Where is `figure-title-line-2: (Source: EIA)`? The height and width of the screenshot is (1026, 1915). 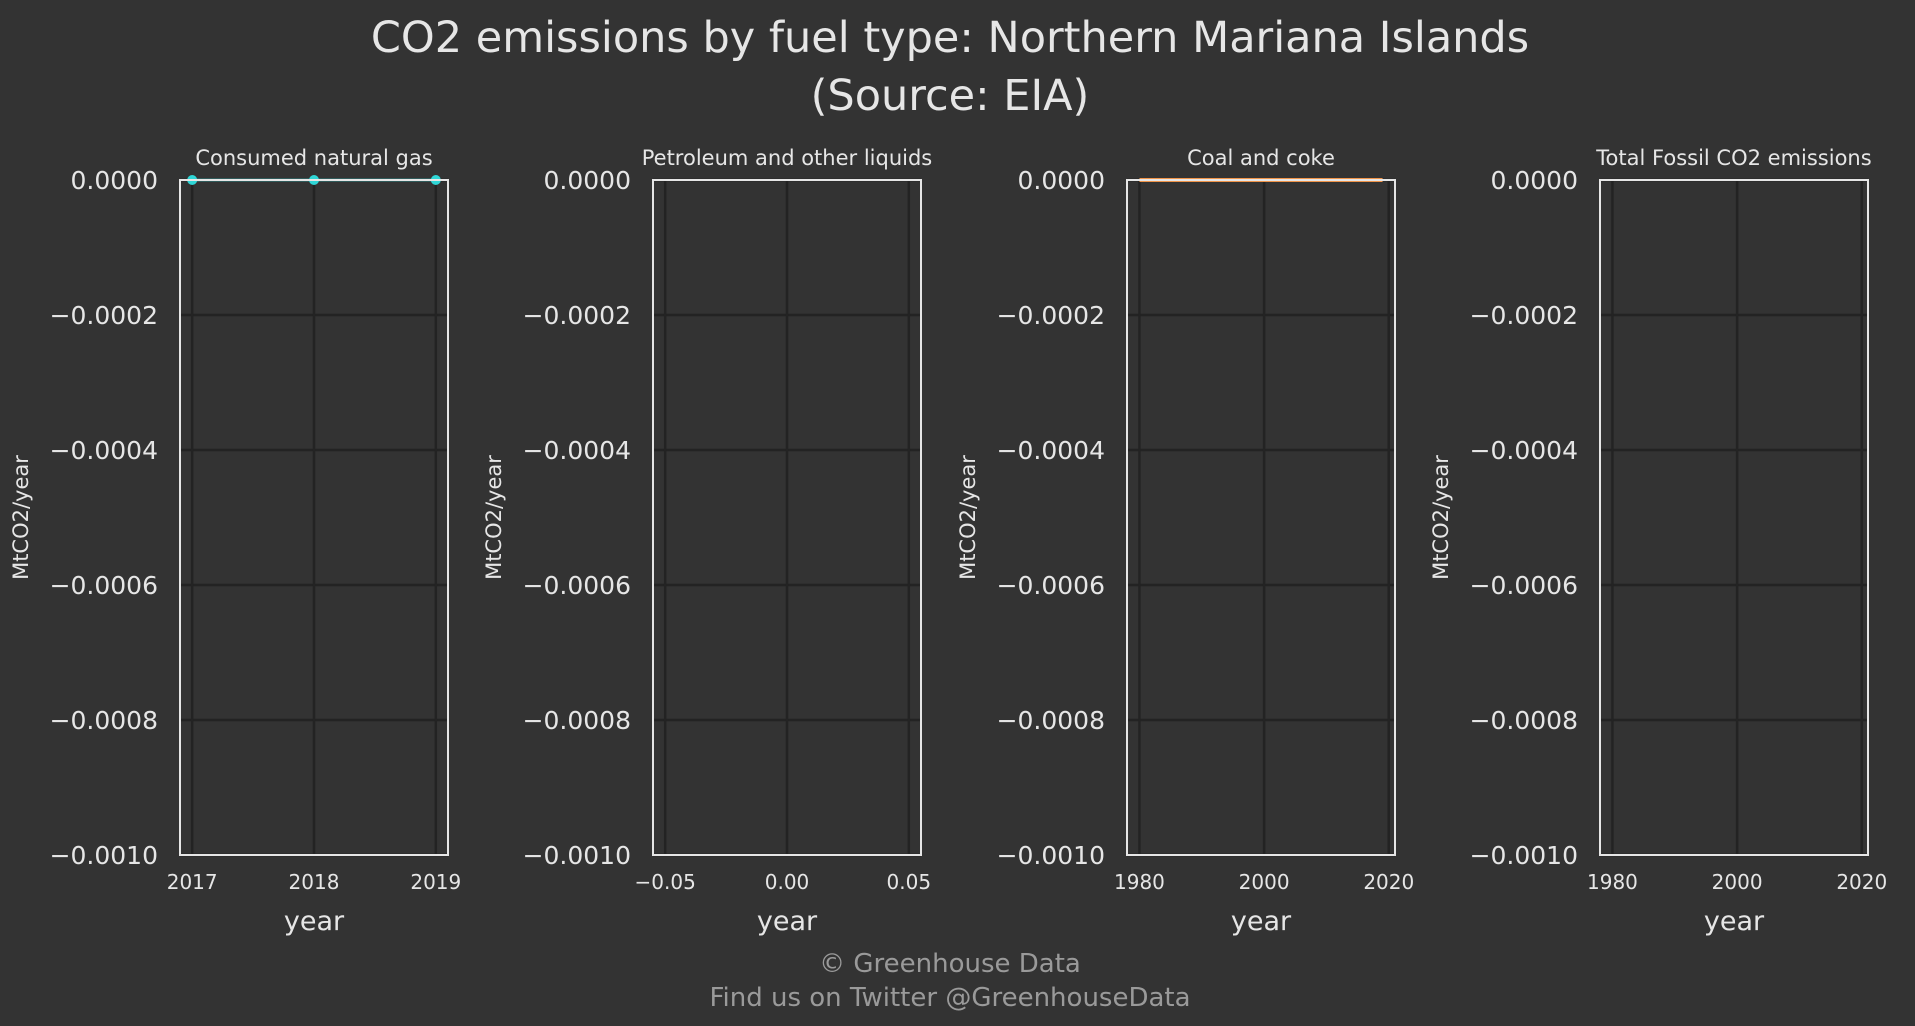
figure-title-line-2: (Source: EIA) is located at coordinates (950, 96).